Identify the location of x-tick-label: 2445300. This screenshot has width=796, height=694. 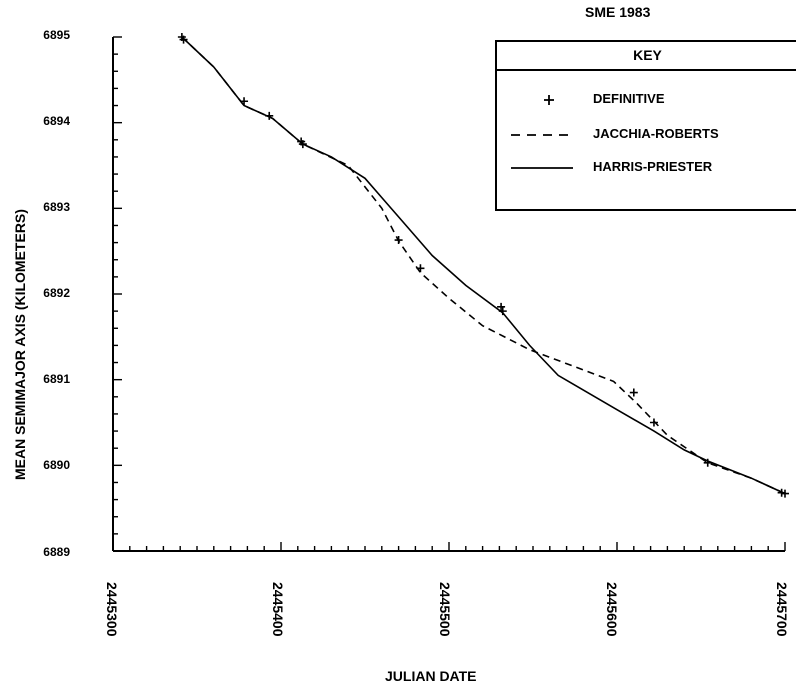
(112, 609).